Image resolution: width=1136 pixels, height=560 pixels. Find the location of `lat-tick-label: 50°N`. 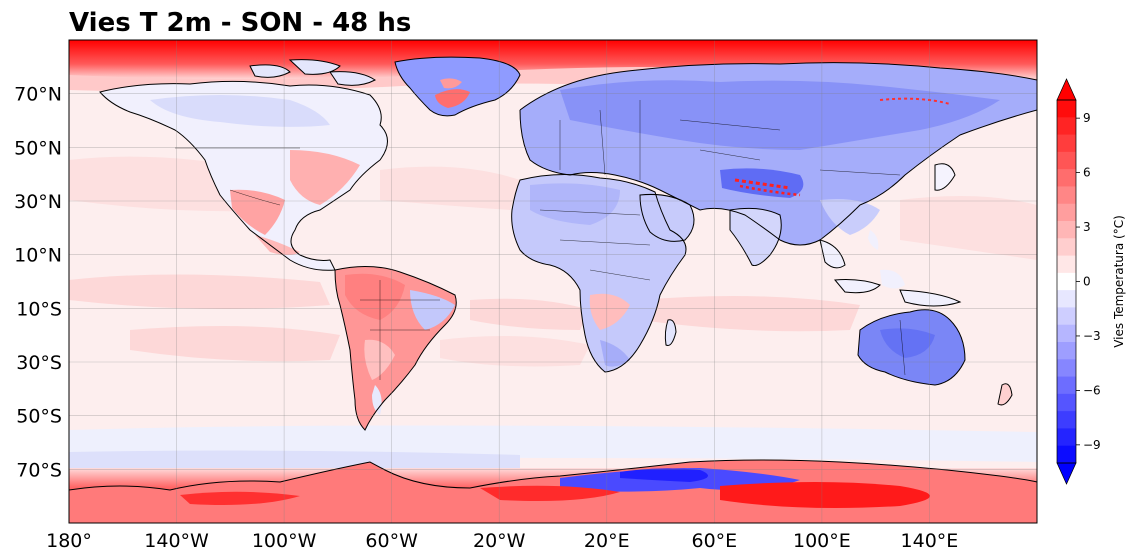

lat-tick-label: 50°N is located at coordinates (38, 148).